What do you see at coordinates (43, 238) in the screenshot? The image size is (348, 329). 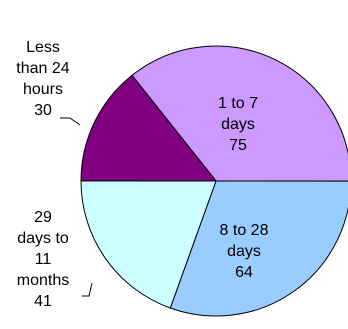 I see `slice-category-label: days to` at bounding box center [43, 238].